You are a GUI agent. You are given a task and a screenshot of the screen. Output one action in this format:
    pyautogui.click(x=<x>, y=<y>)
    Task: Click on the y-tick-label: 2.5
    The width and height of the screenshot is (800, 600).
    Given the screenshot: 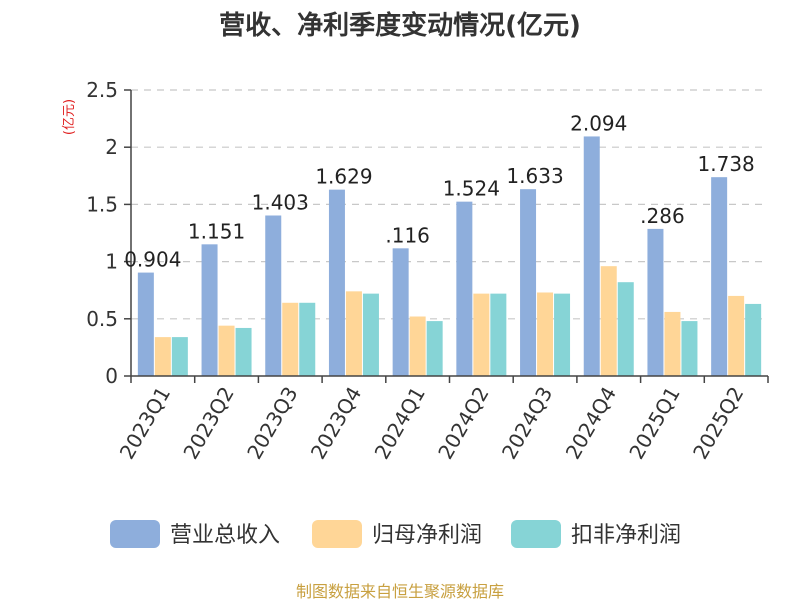 What is the action you would take?
    pyautogui.click(x=102, y=90)
    